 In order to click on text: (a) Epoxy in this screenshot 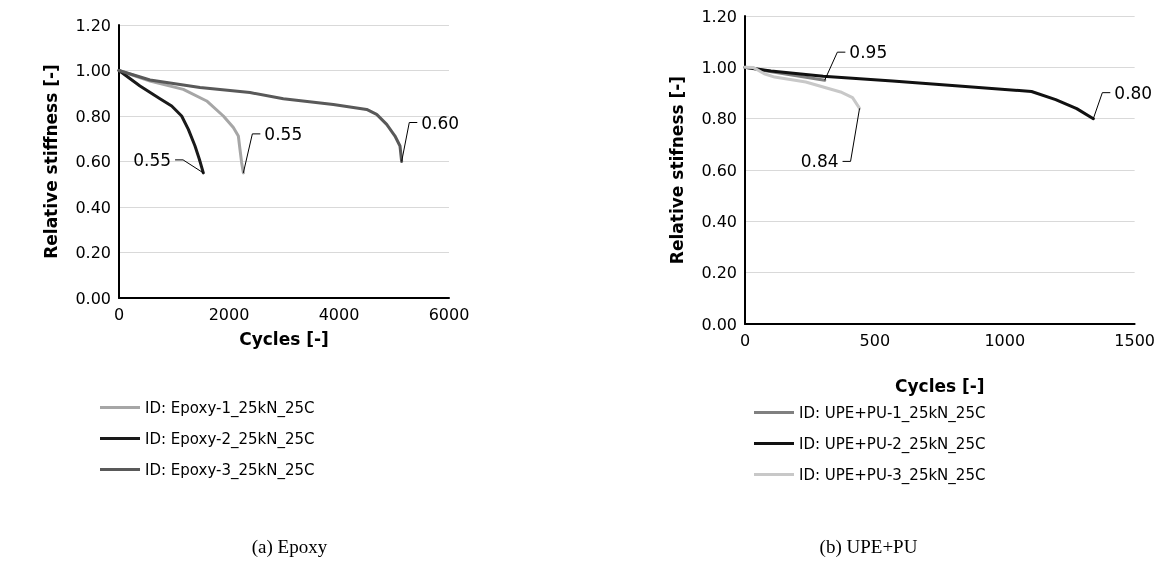, I will do `click(289, 547)`.